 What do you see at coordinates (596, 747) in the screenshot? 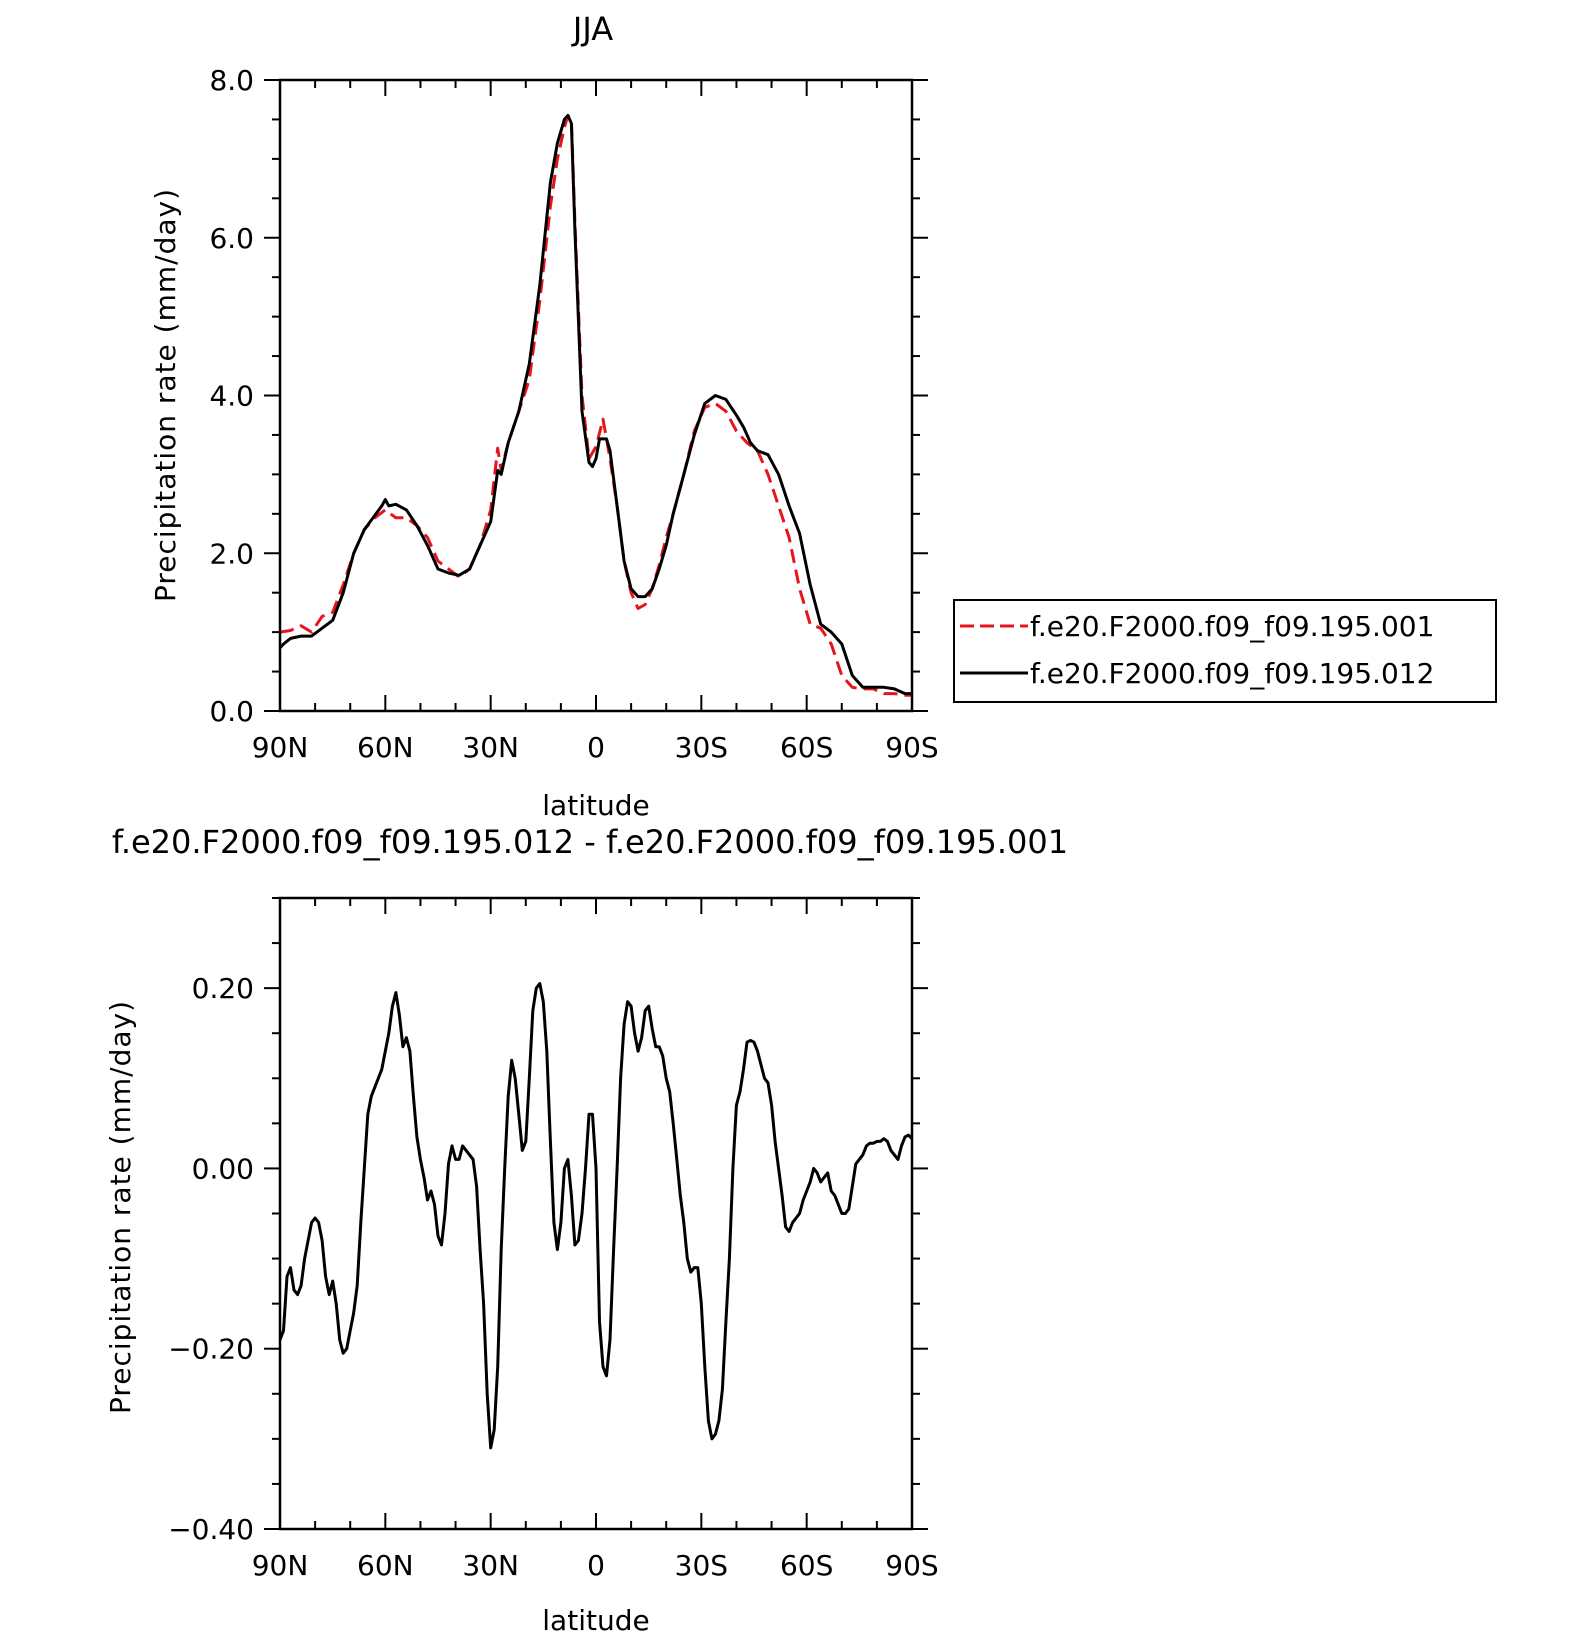
I see `top-xtick-label: 0` at bounding box center [596, 747].